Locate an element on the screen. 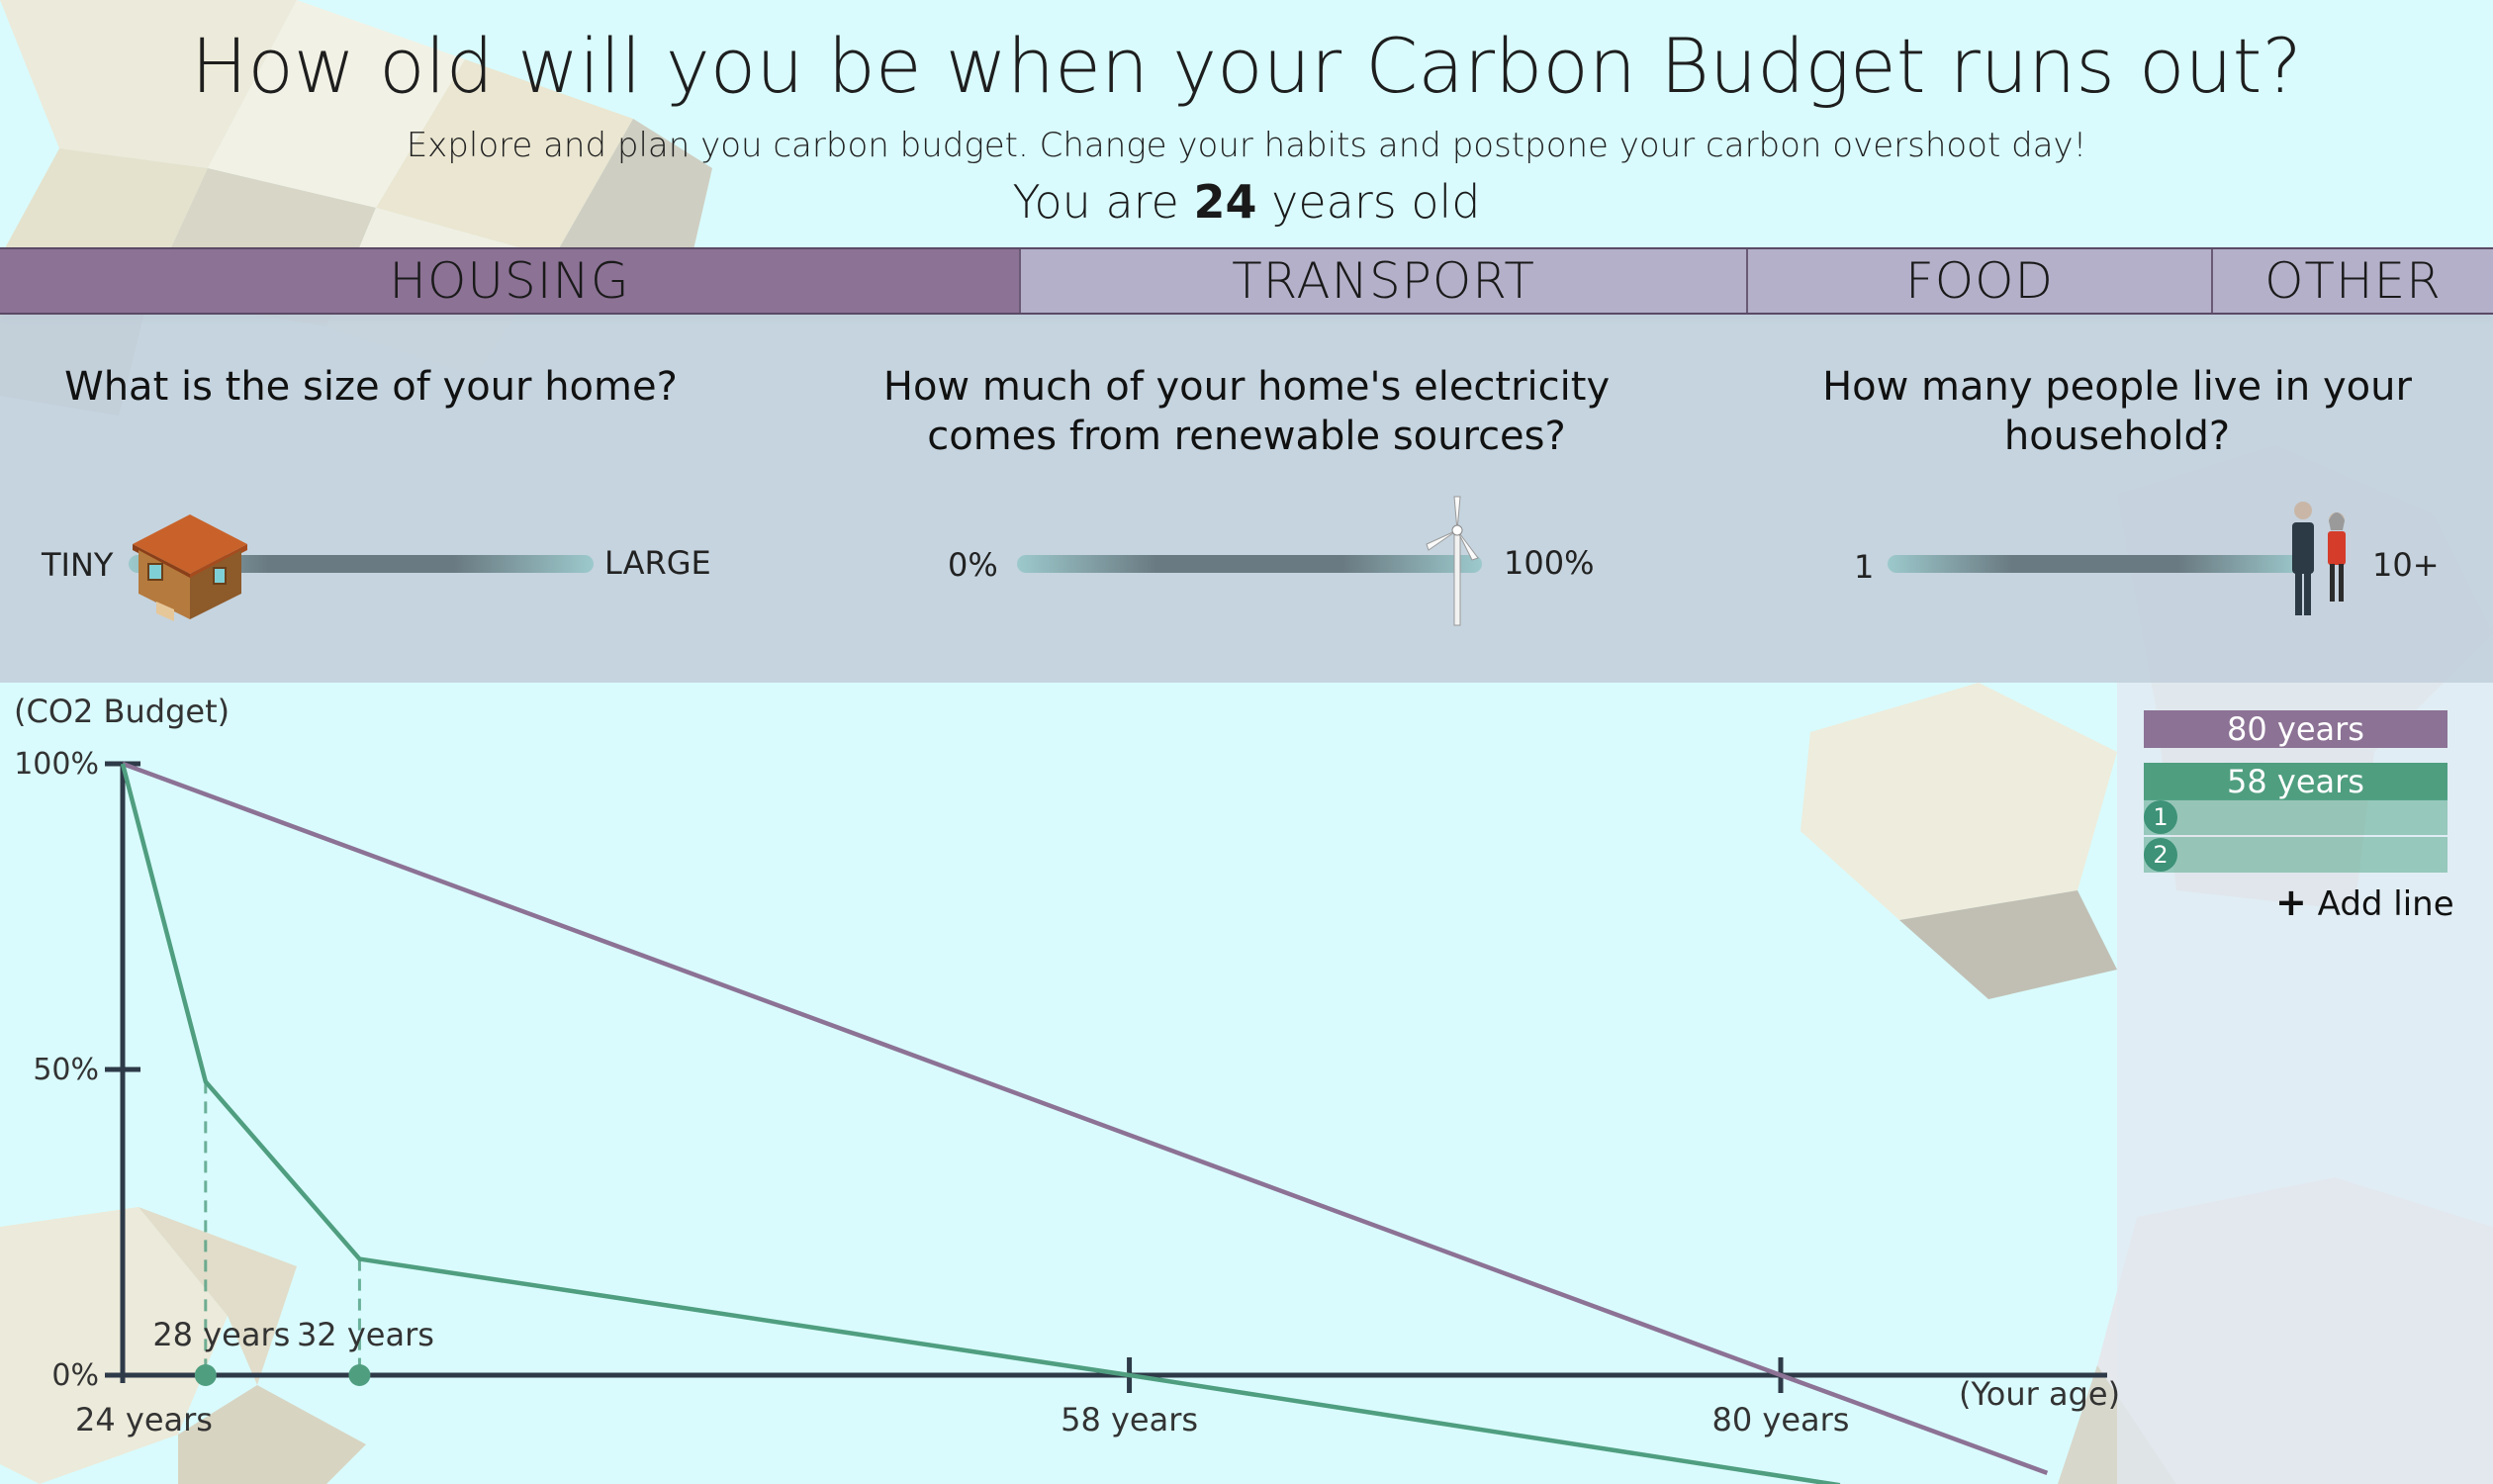 The width and height of the screenshot is (2493, 1484). marker-label: 28 years is located at coordinates (221, 1334).